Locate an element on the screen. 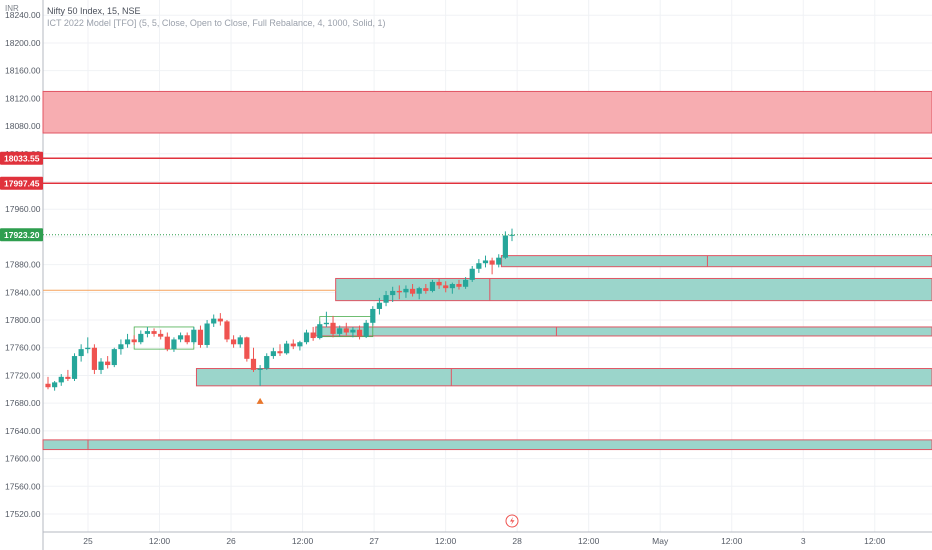 The width and height of the screenshot is (932, 550). y-tick-label: 17760.00 is located at coordinates (23, 348).